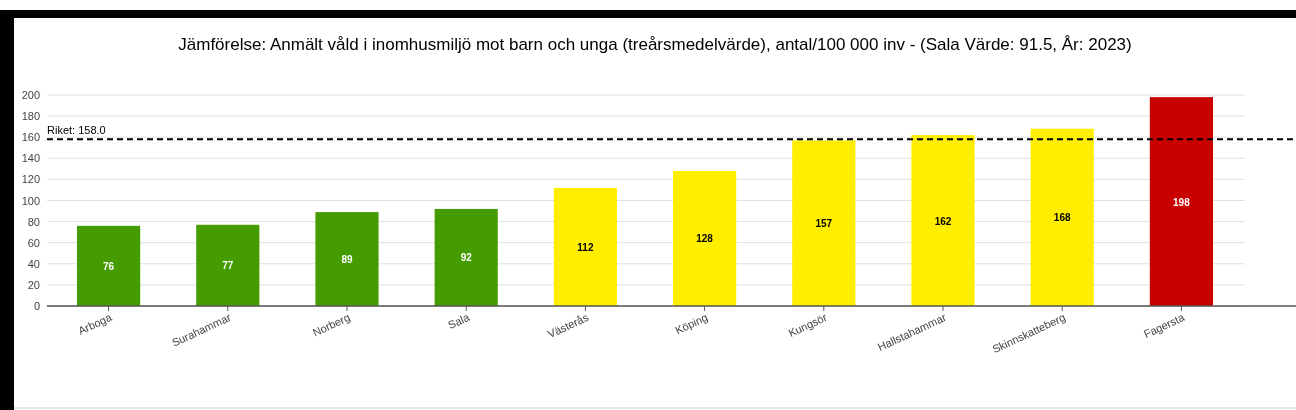 This screenshot has height=410, width=1296. I want to click on y-tick-label: 80, so click(33, 221).